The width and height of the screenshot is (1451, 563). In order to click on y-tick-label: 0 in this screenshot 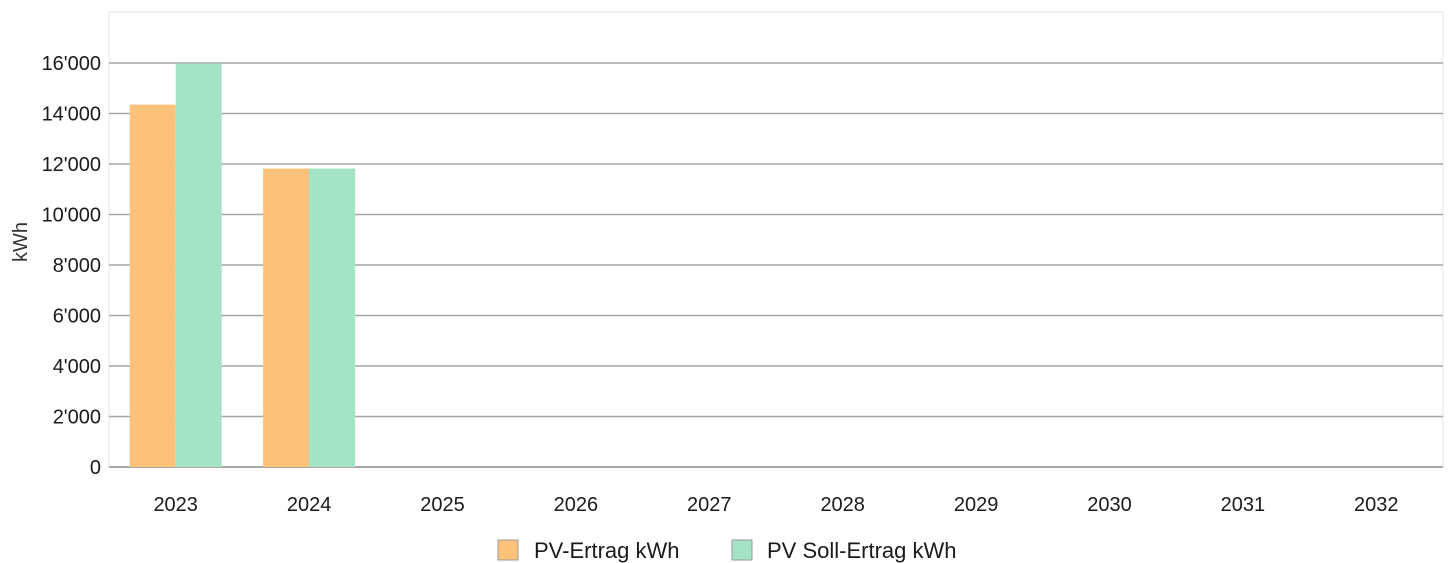, I will do `click(95, 468)`.